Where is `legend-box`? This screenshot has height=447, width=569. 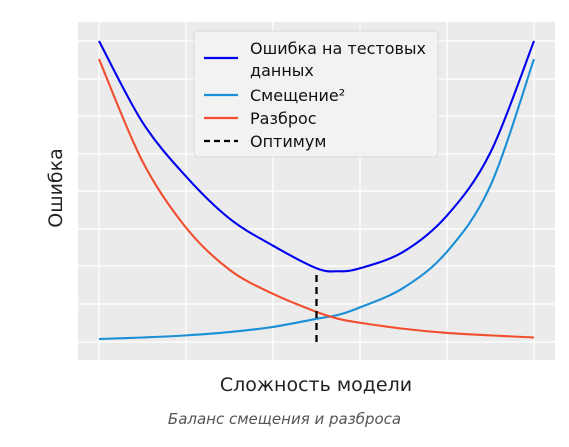
legend-box is located at coordinates (316, 94).